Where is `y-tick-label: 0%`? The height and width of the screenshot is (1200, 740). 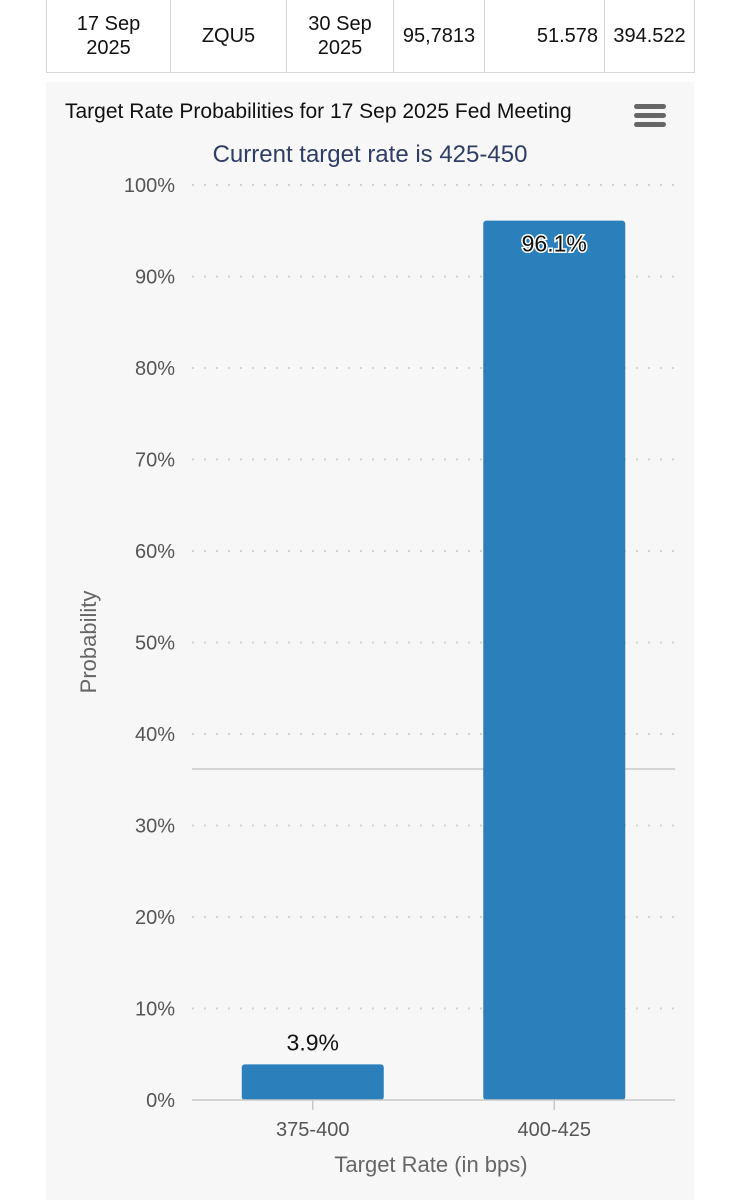
y-tick-label: 0% is located at coordinates (160, 1101).